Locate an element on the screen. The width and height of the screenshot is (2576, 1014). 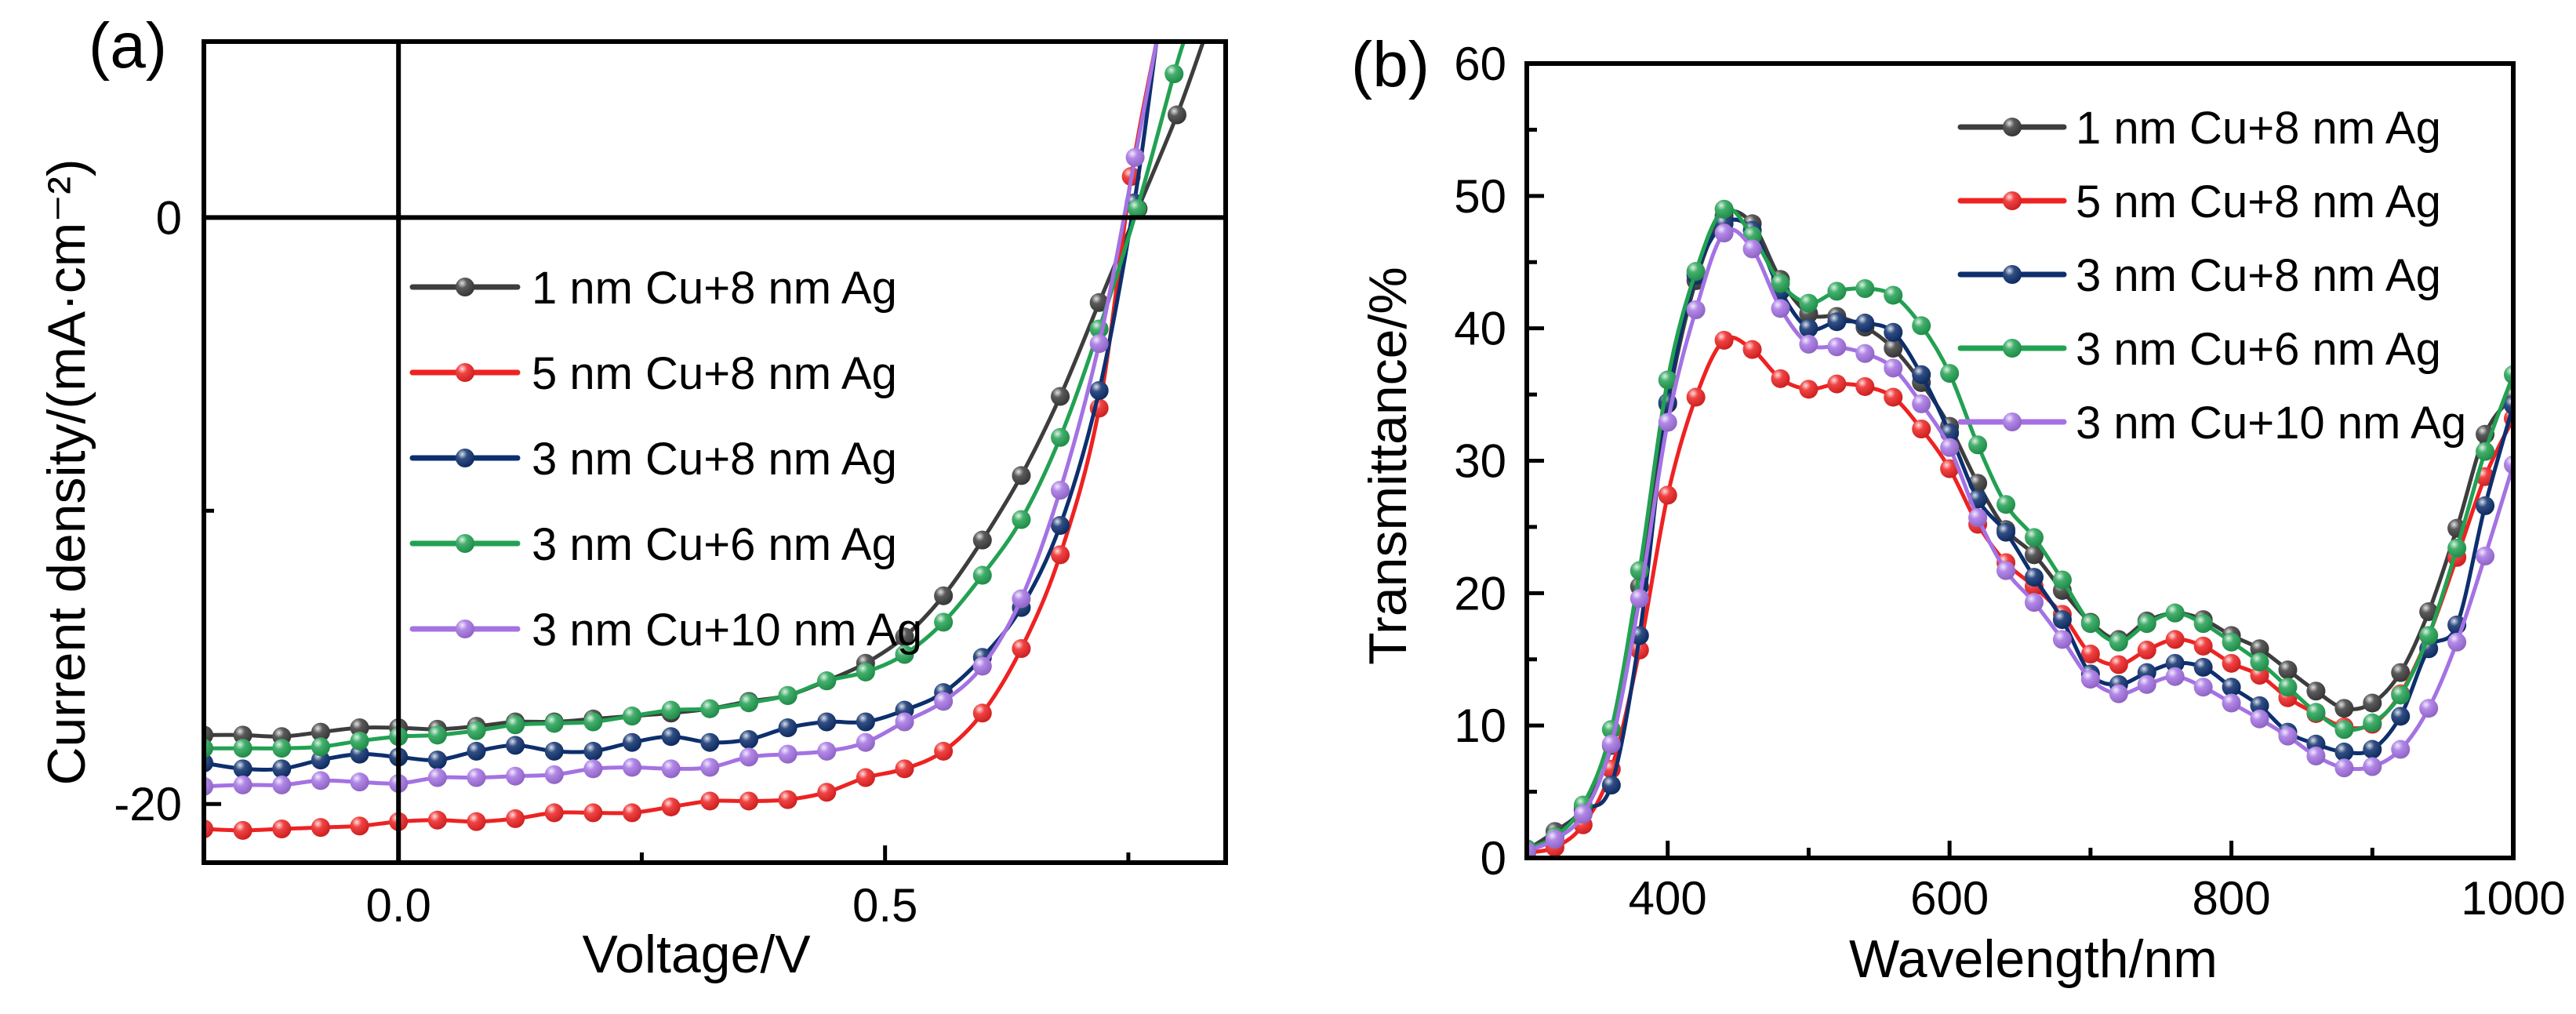
legend-label: 3 nm Cu+6 nm Ag is located at coordinates (714, 544).